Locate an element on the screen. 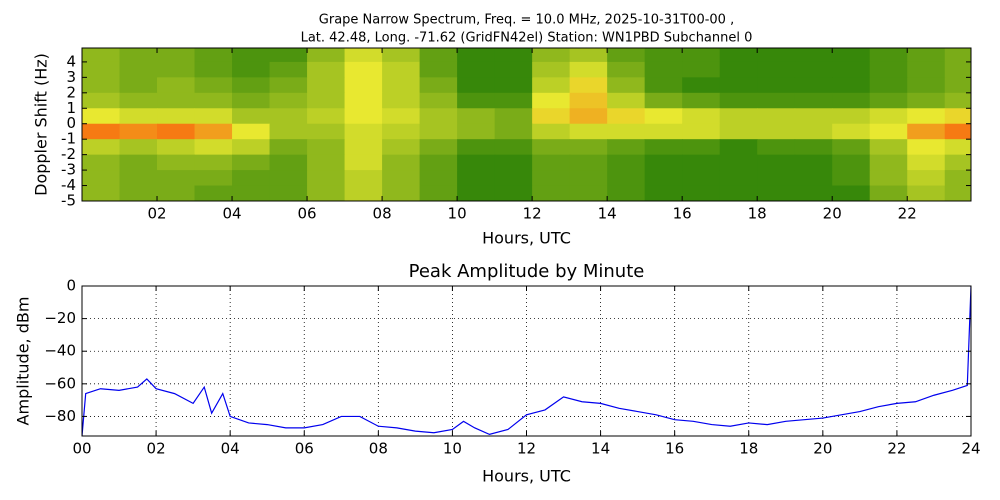  x-tick-label: 20 is located at coordinates (822, 449).